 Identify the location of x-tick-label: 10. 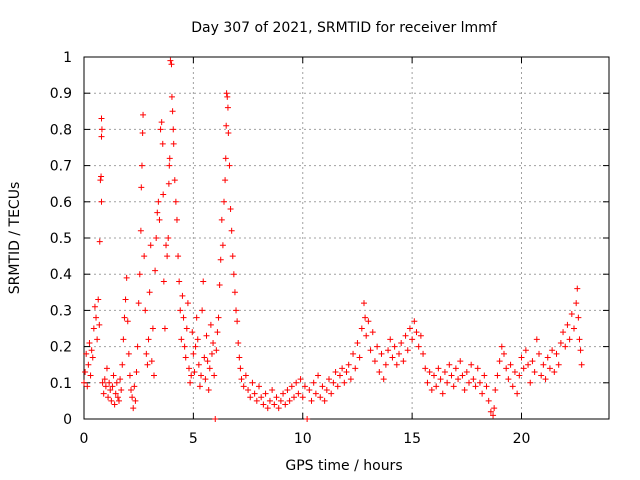
(303, 439).